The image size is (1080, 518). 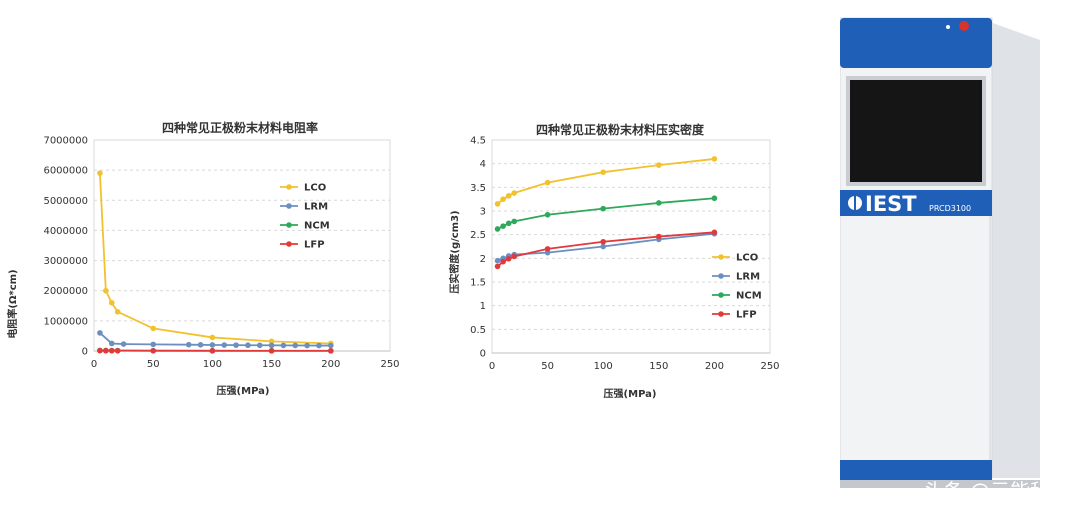 I want to click on legend-item-lco: LCO, so click(x=303, y=188).